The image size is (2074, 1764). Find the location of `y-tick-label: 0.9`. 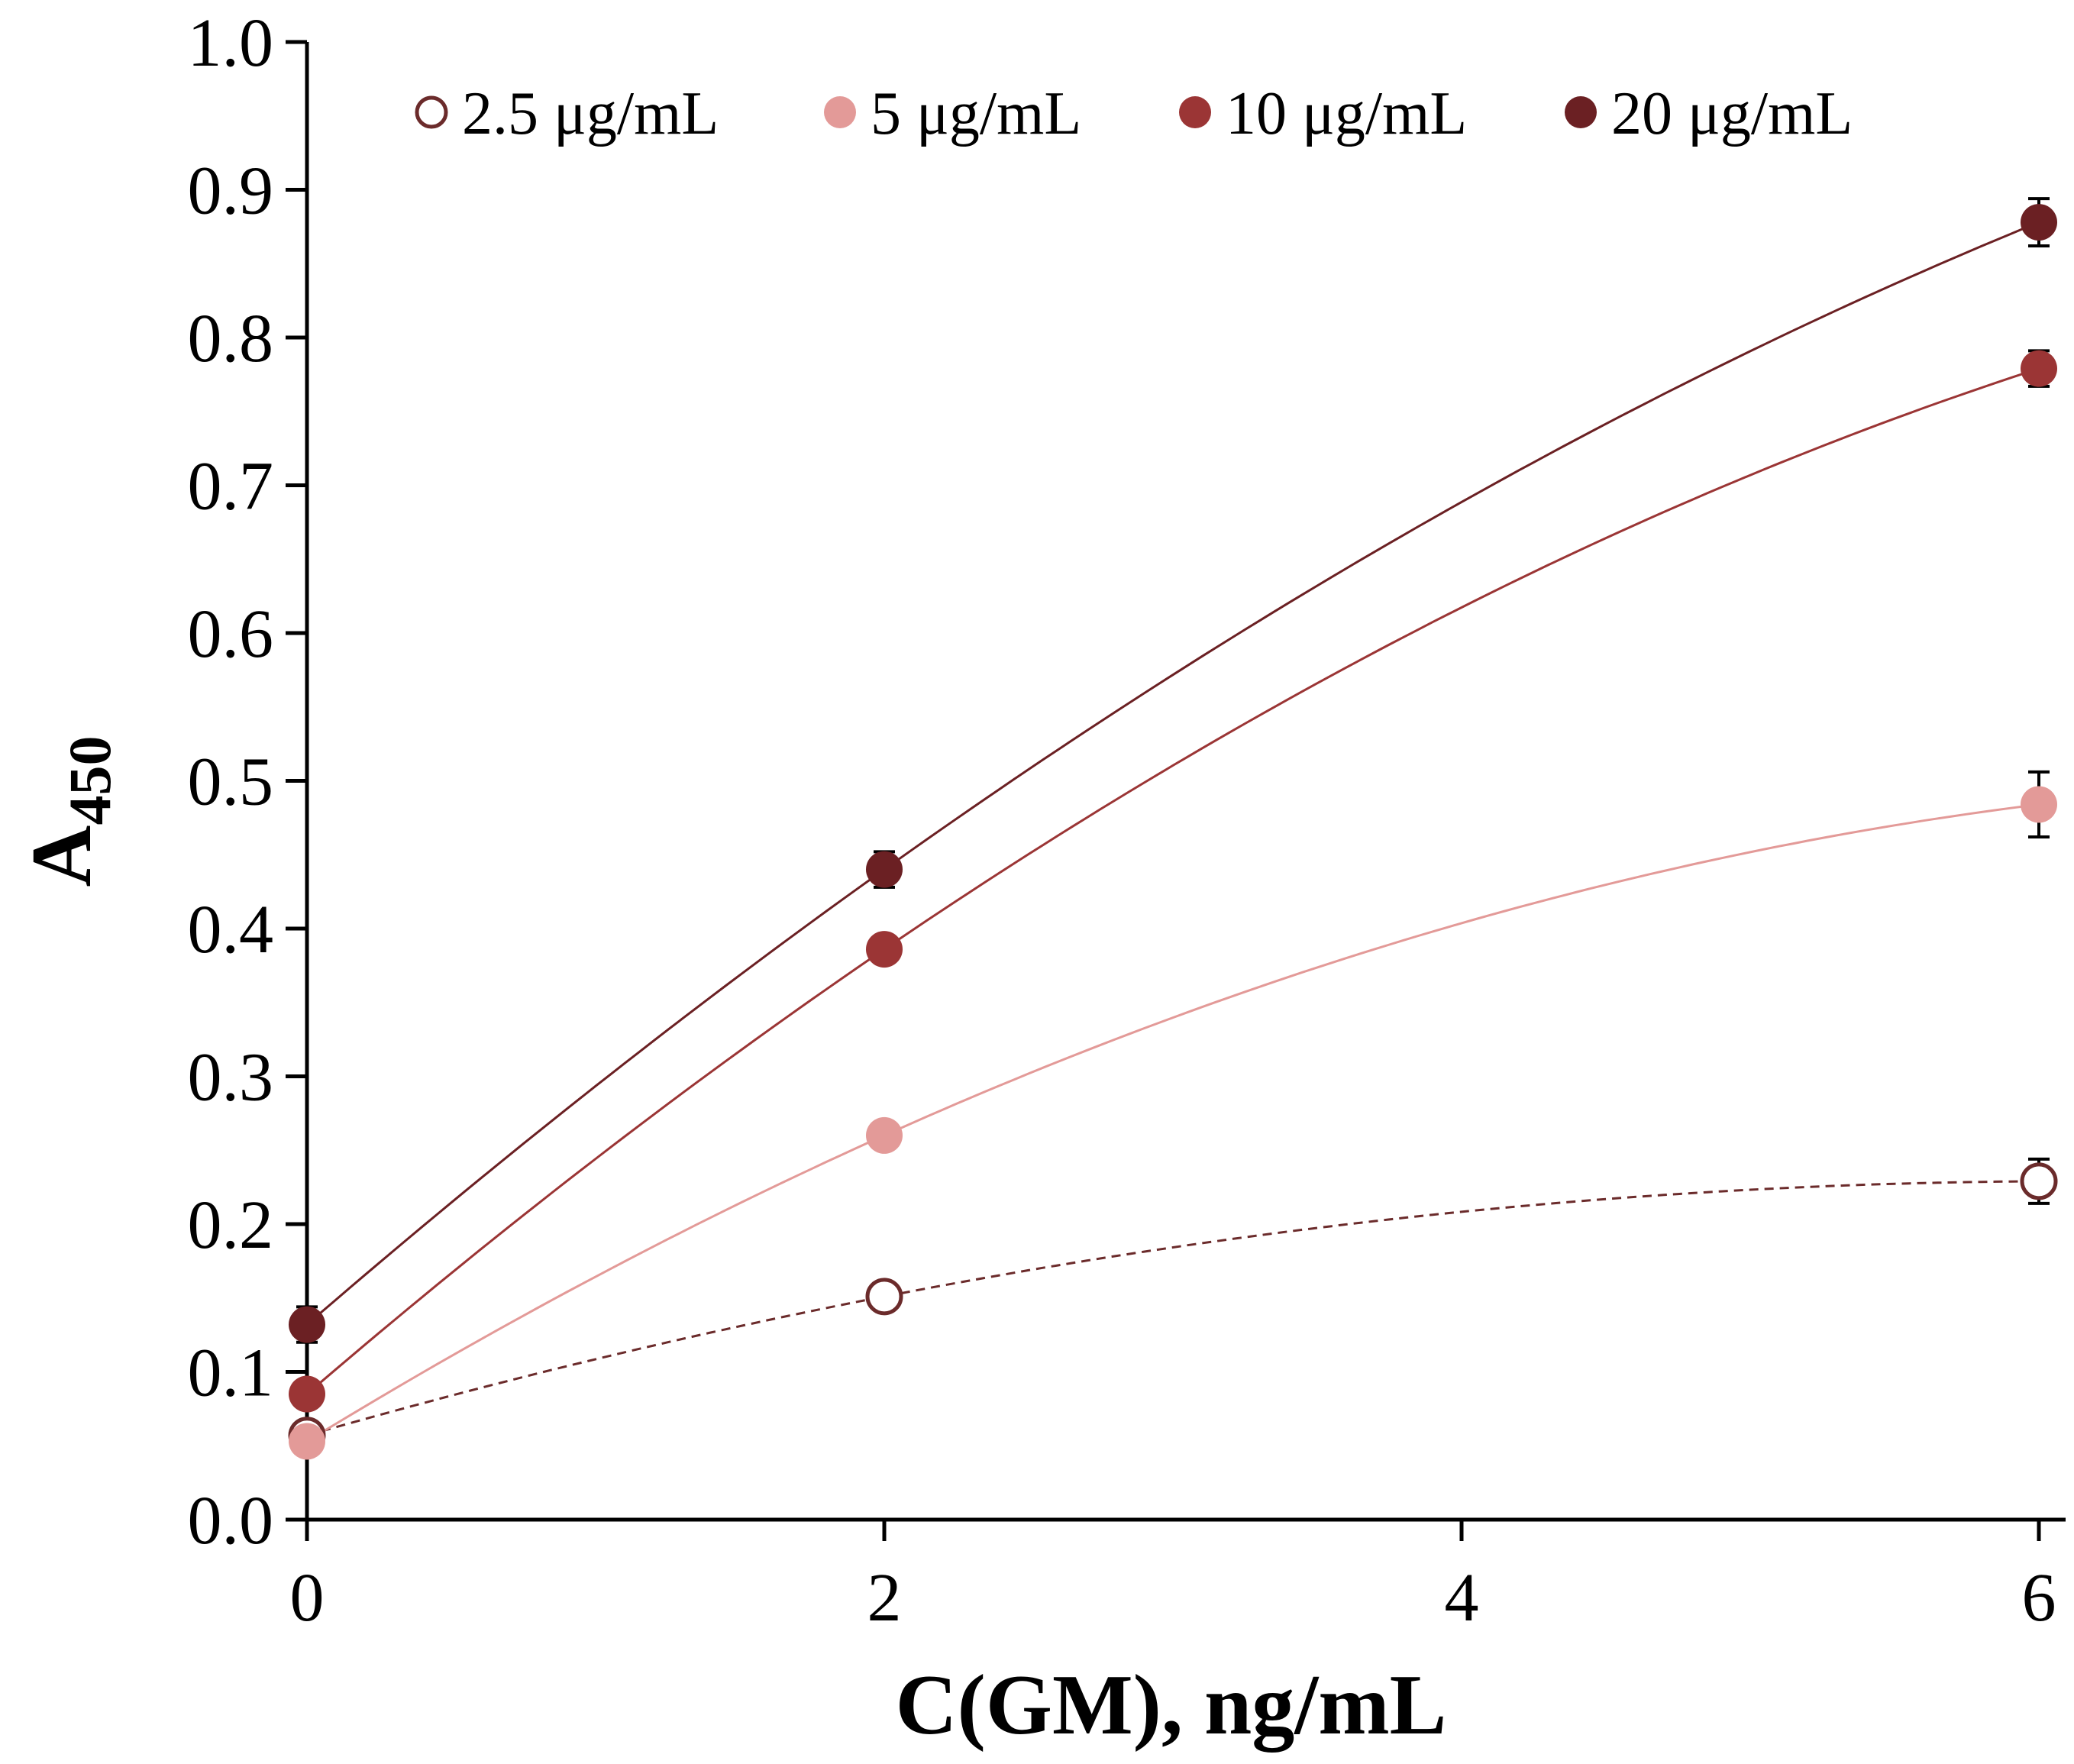

y-tick-label: 0.9 is located at coordinates (231, 191).